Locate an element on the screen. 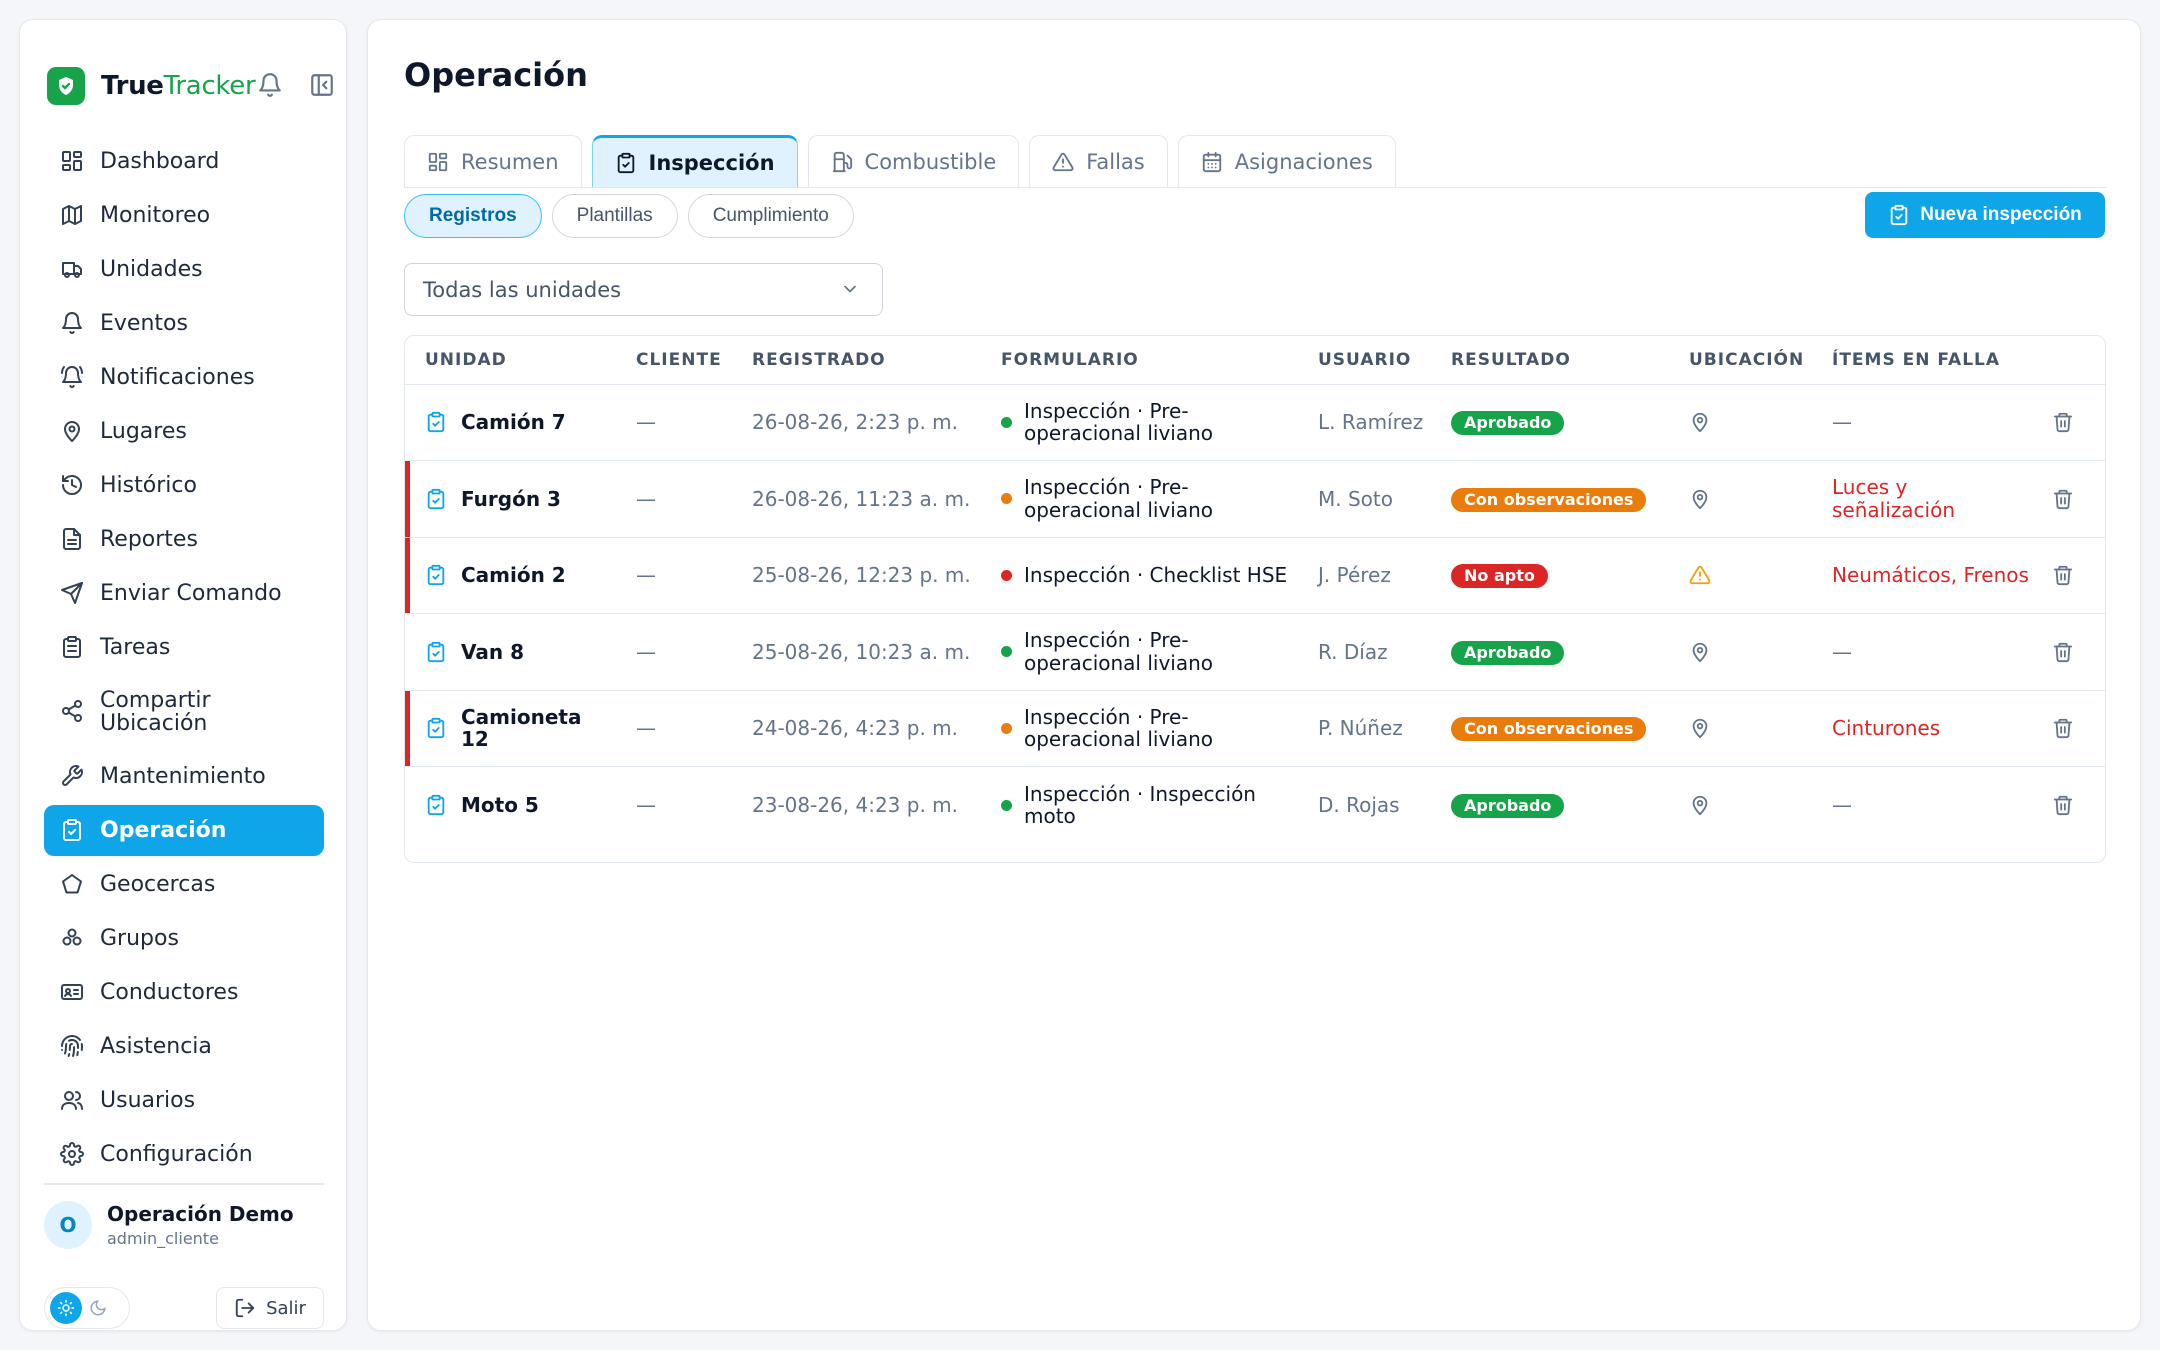  sidebar-item-geocercas: Geocercas is located at coordinates (184, 884).